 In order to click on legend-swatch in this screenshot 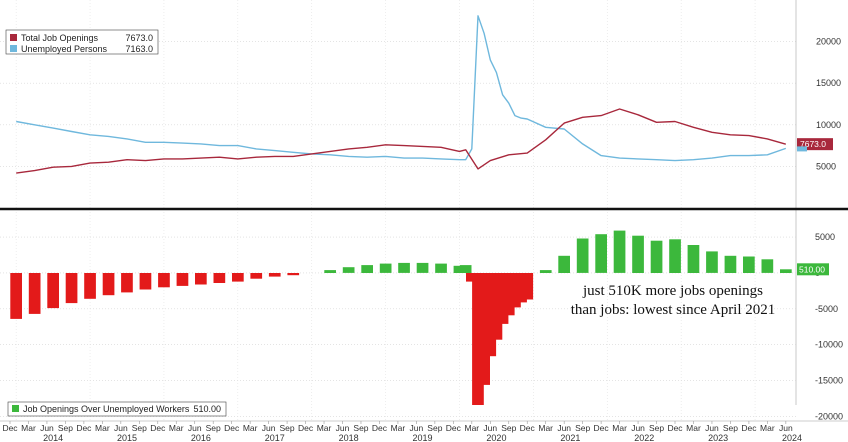, I will do `click(13, 48)`.